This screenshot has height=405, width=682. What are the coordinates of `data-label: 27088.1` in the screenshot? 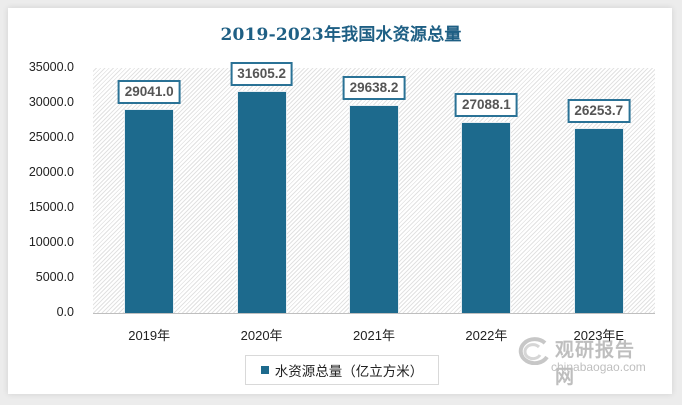 It's located at (486, 105).